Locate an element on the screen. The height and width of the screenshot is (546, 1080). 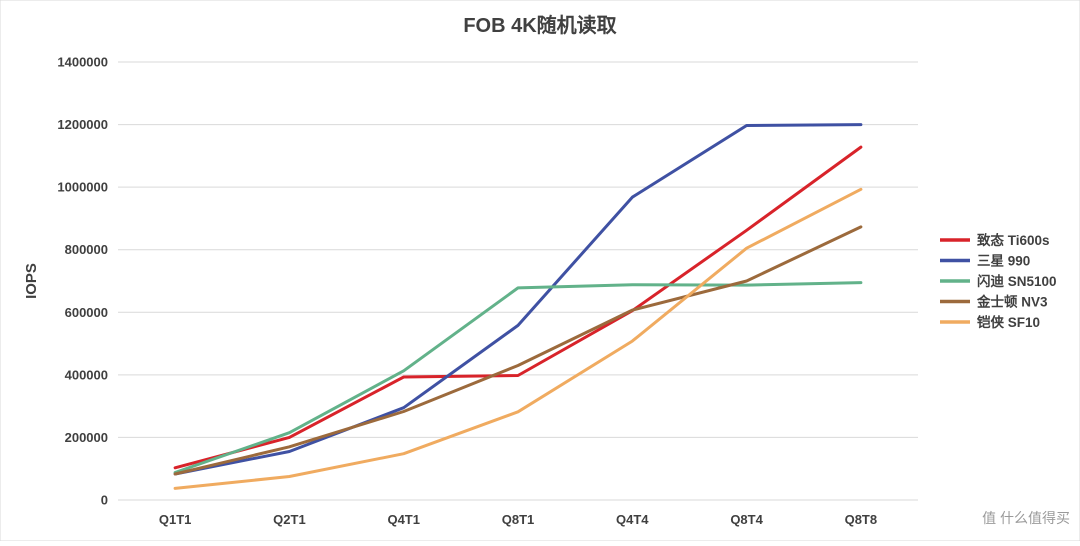
y-tick-label: 0 is located at coordinates (104, 500).